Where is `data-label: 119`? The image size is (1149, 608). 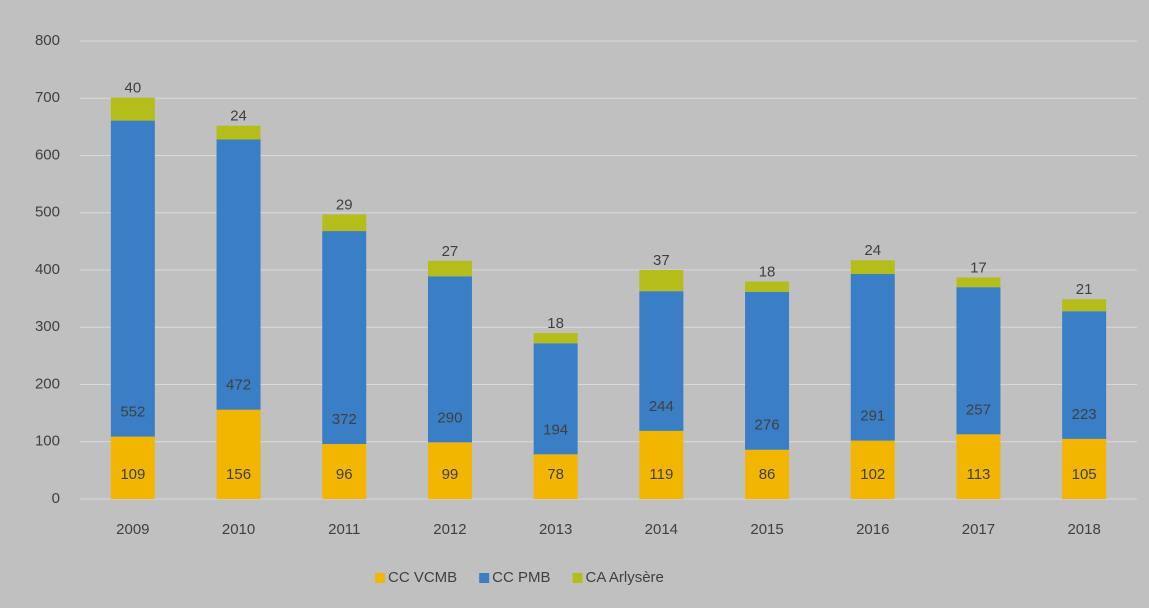
data-label: 119 is located at coordinates (661, 474).